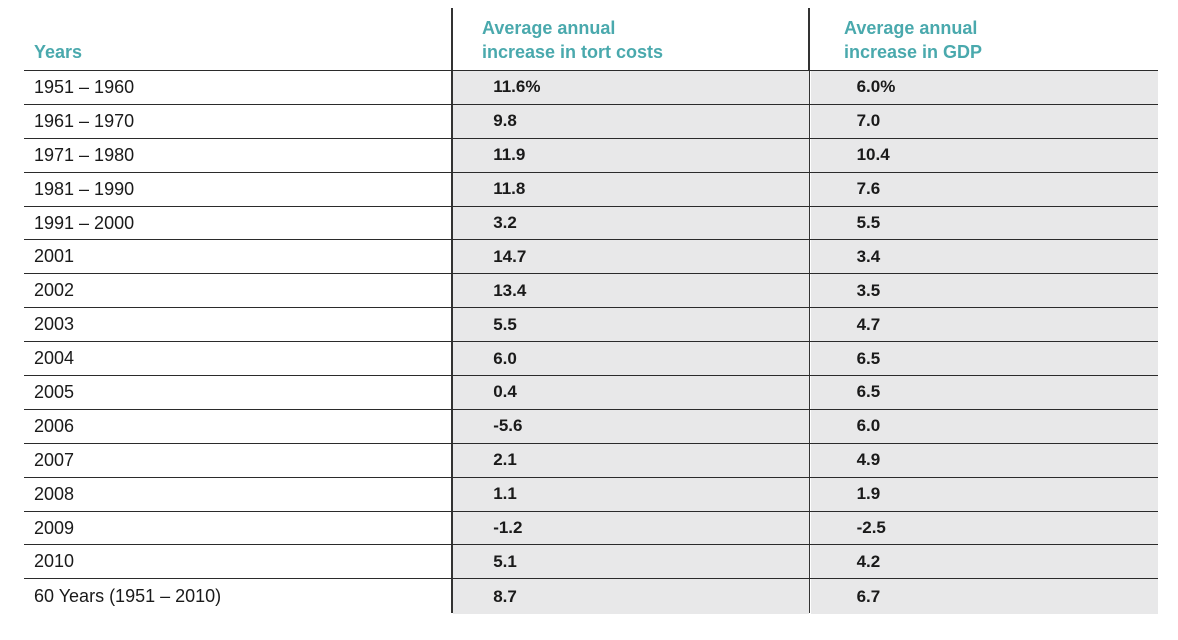 This screenshot has width=1178, height=640. Describe the element at coordinates (84, 222) in the screenshot. I see `cell-years: 1991 – 2000` at that location.